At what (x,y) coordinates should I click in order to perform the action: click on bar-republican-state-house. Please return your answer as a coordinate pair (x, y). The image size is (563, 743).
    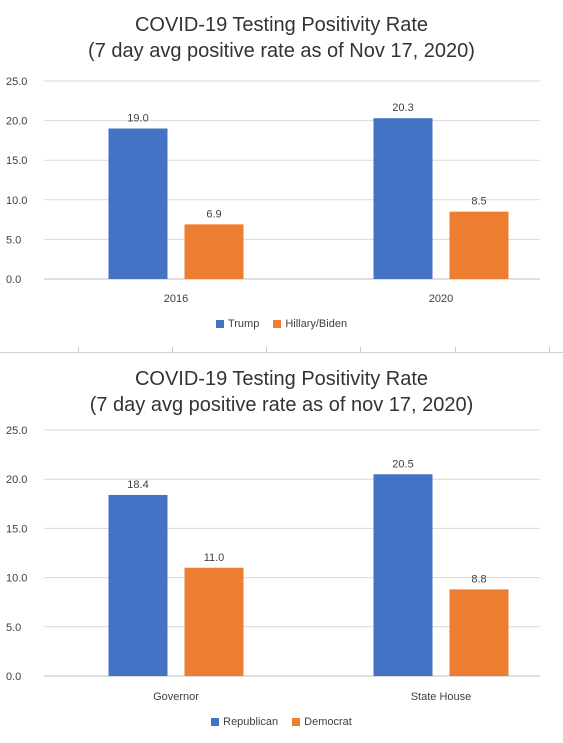
    Looking at the image, I should click on (403, 575).